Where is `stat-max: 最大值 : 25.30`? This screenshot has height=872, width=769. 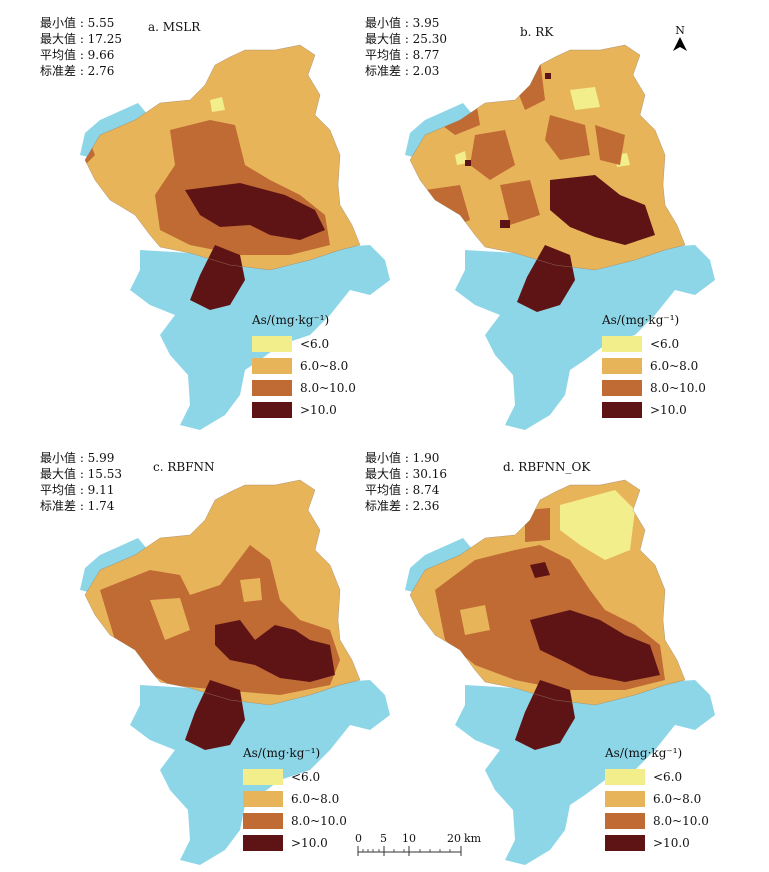 stat-max: 最大值 : 25.30 is located at coordinates (406, 39).